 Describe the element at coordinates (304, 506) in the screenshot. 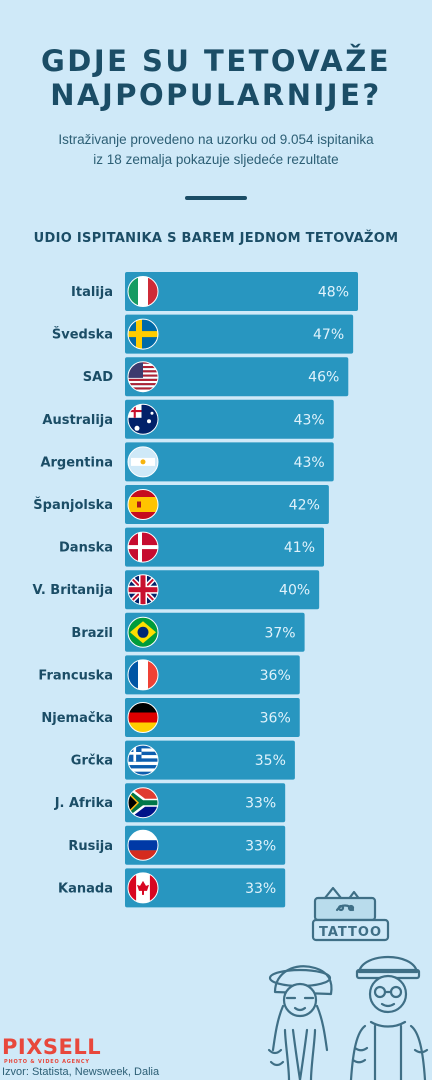

I see `value-label: 42%` at that location.